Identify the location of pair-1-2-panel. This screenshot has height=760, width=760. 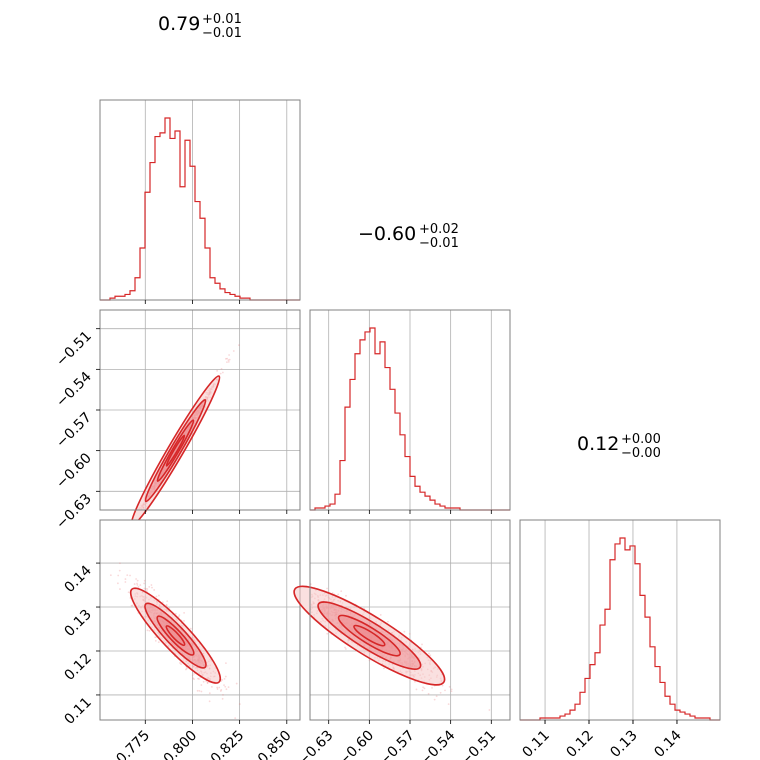
(402, 620).